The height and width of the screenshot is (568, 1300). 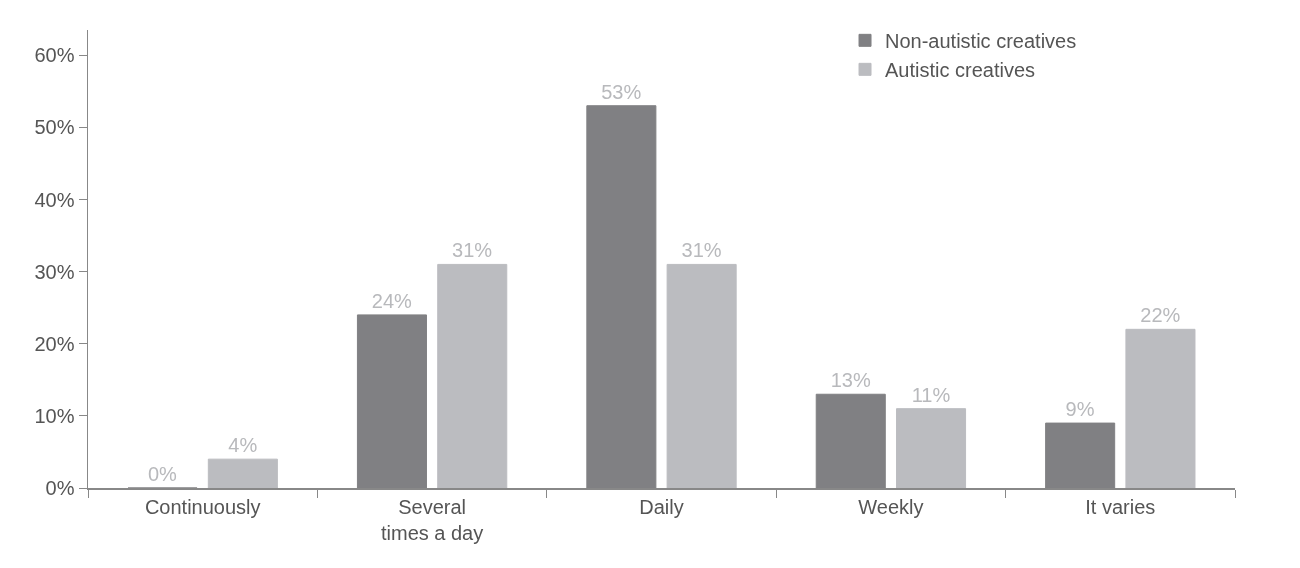 What do you see at coordinates (54, 415) in the screenshot?
I see `y-tick-label: 10%` at bounding box center [54, 415].